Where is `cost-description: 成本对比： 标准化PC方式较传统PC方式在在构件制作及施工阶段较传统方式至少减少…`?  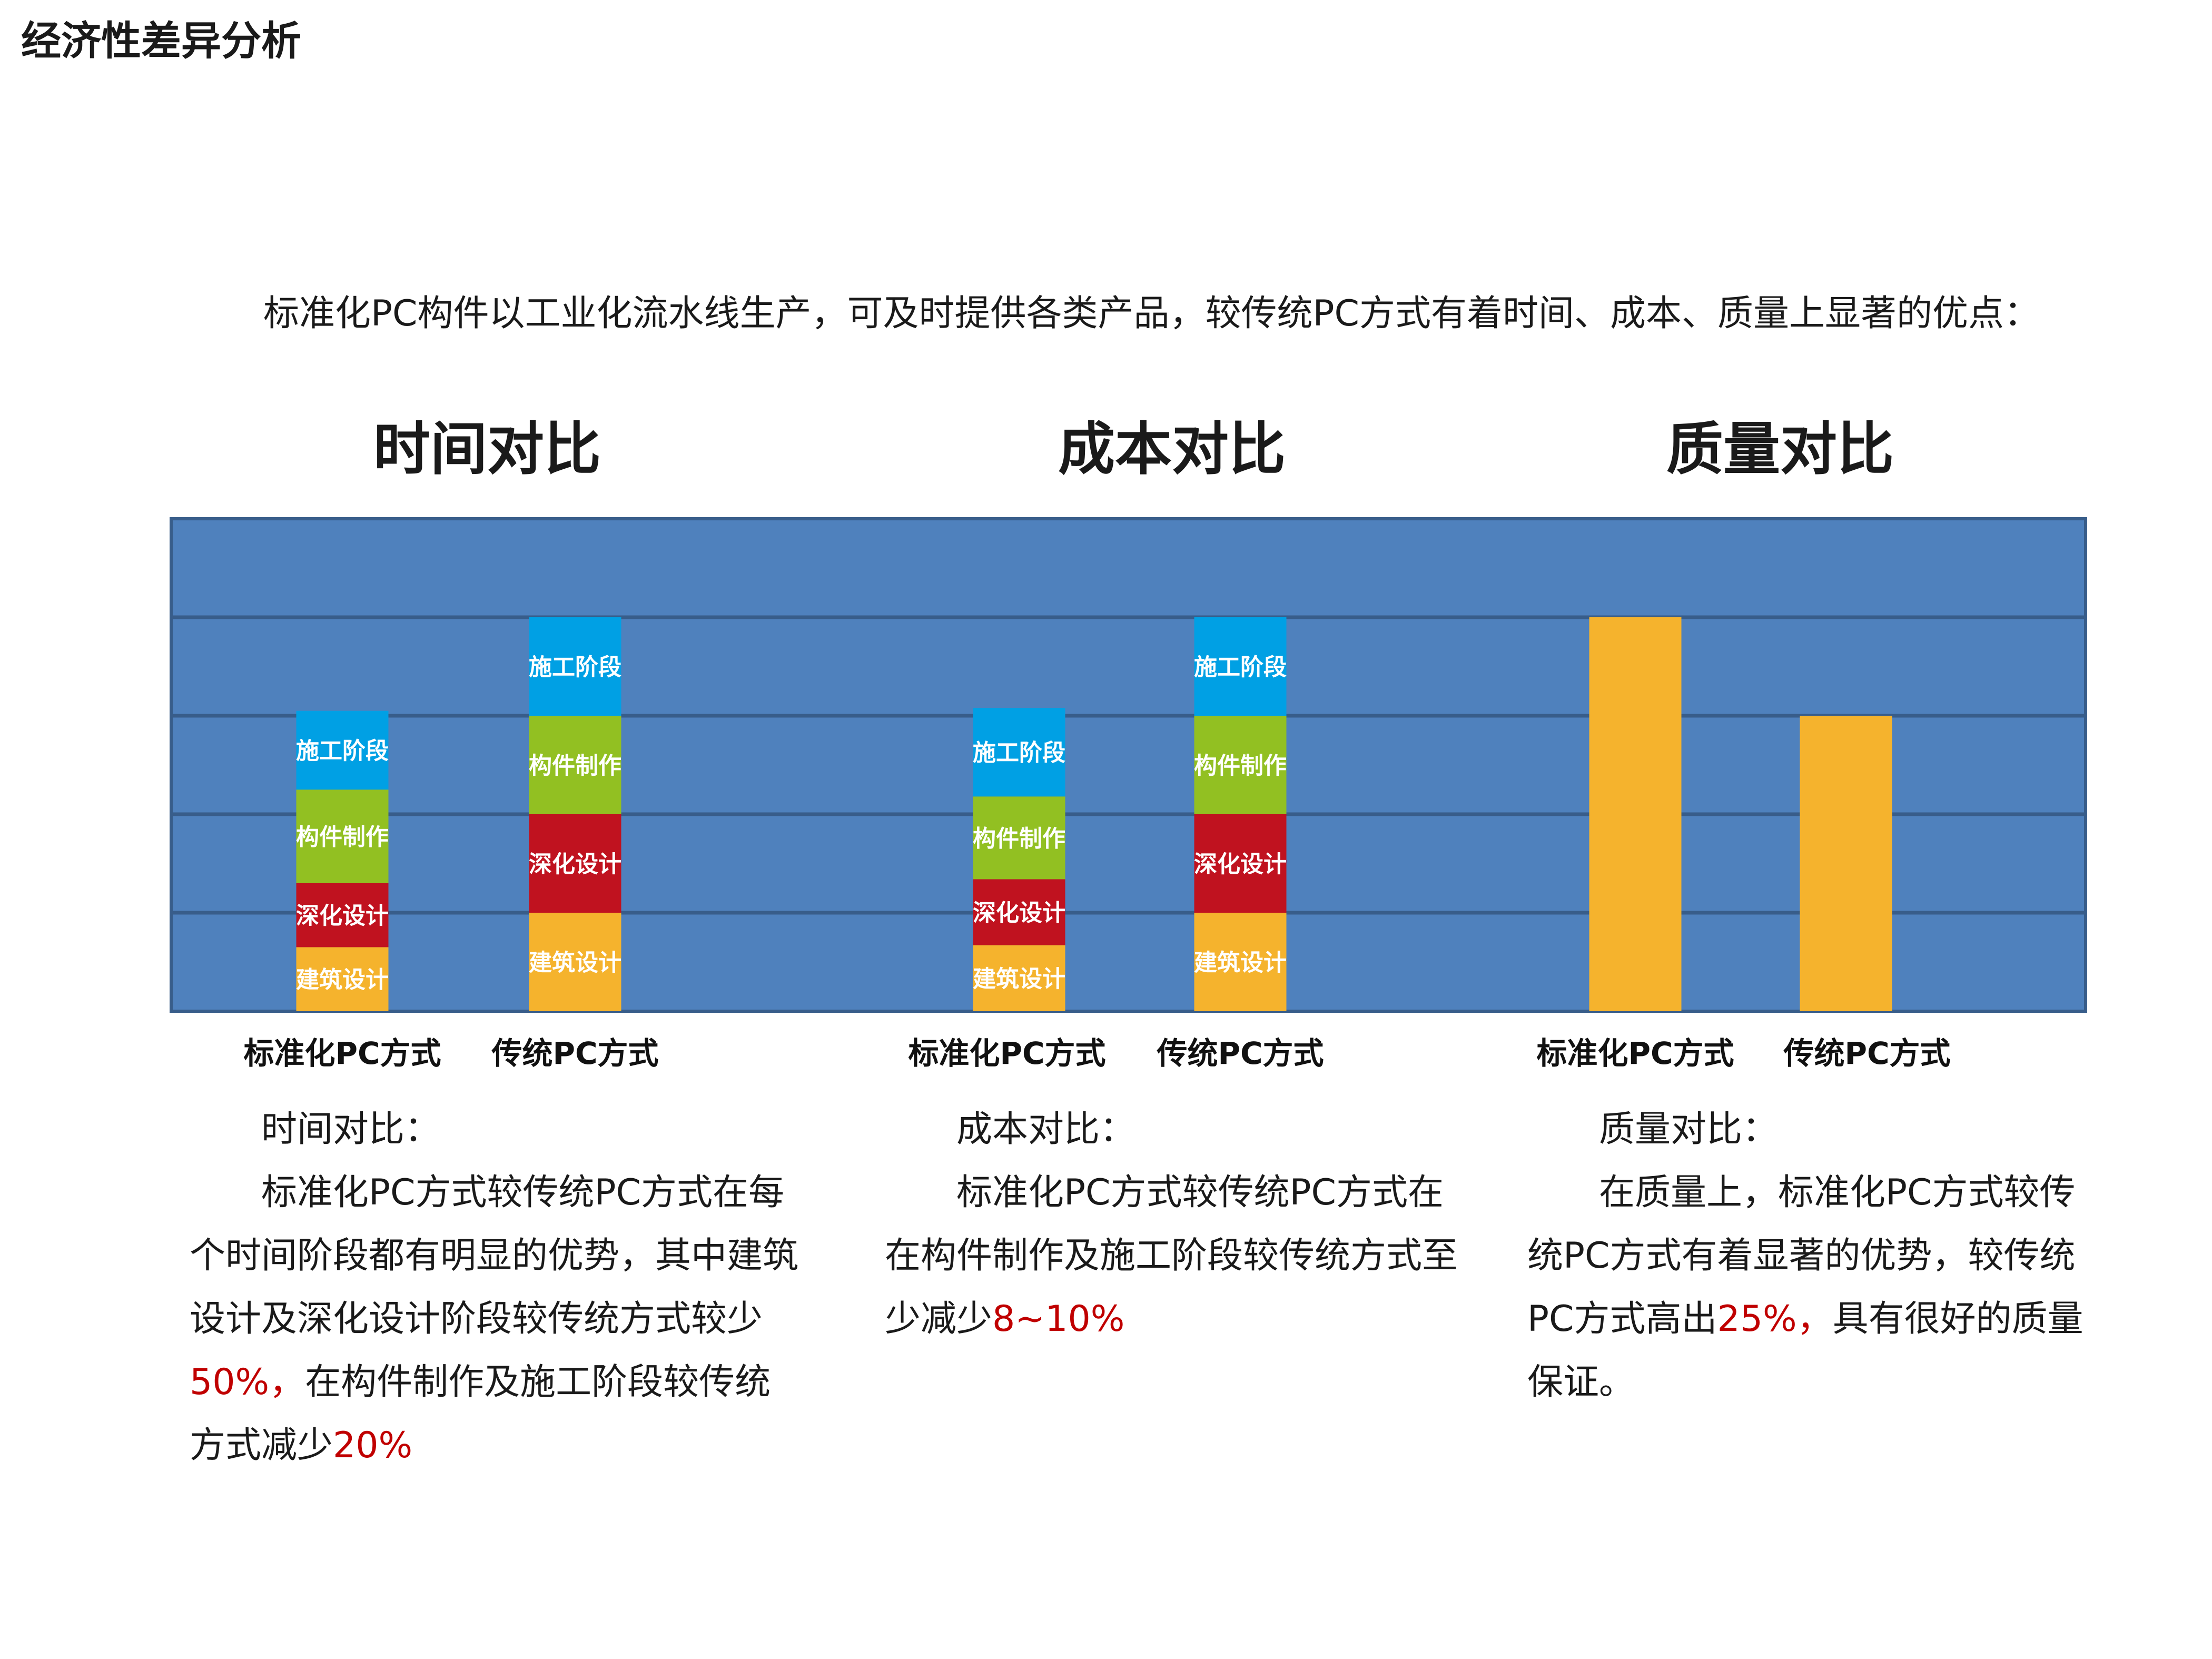 cost-description: 成本对比： 标准化PC方式较传统PC方式在在构件制作及施工阶段较传统方式至少减少… is located at coordinates (1180, 1224).